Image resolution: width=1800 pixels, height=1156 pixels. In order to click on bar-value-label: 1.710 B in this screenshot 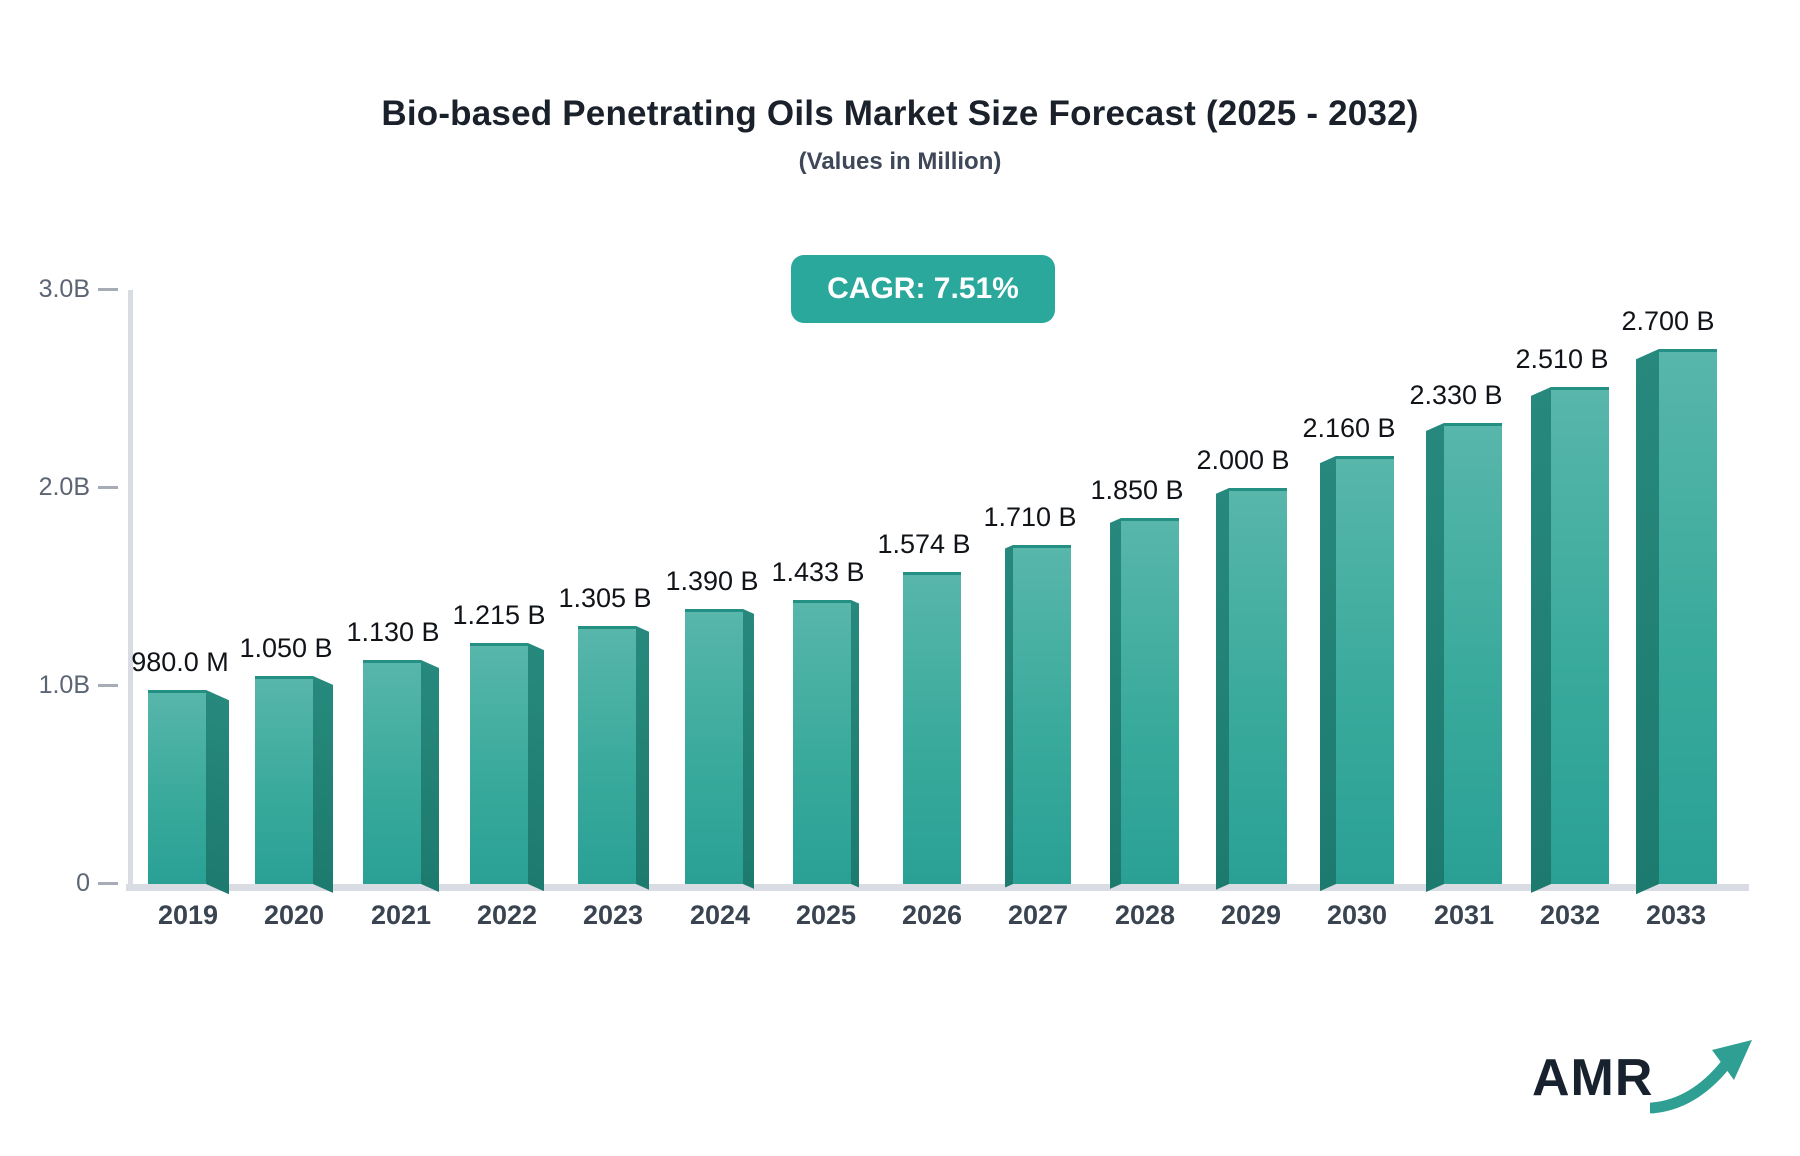, I will do `click(1030, 517)`.